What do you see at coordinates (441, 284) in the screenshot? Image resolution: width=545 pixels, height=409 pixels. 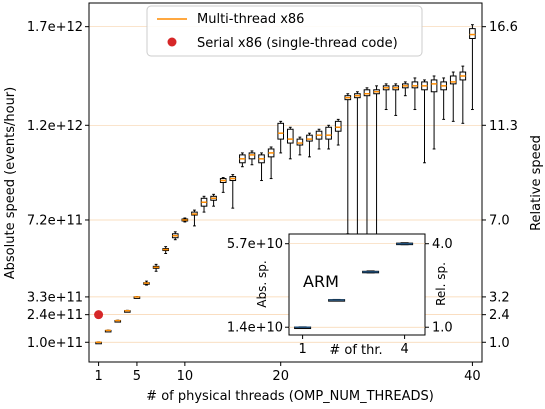 I see `inset-y-axis-label-right: Rel. sp.` at bounding box center [441, 284].